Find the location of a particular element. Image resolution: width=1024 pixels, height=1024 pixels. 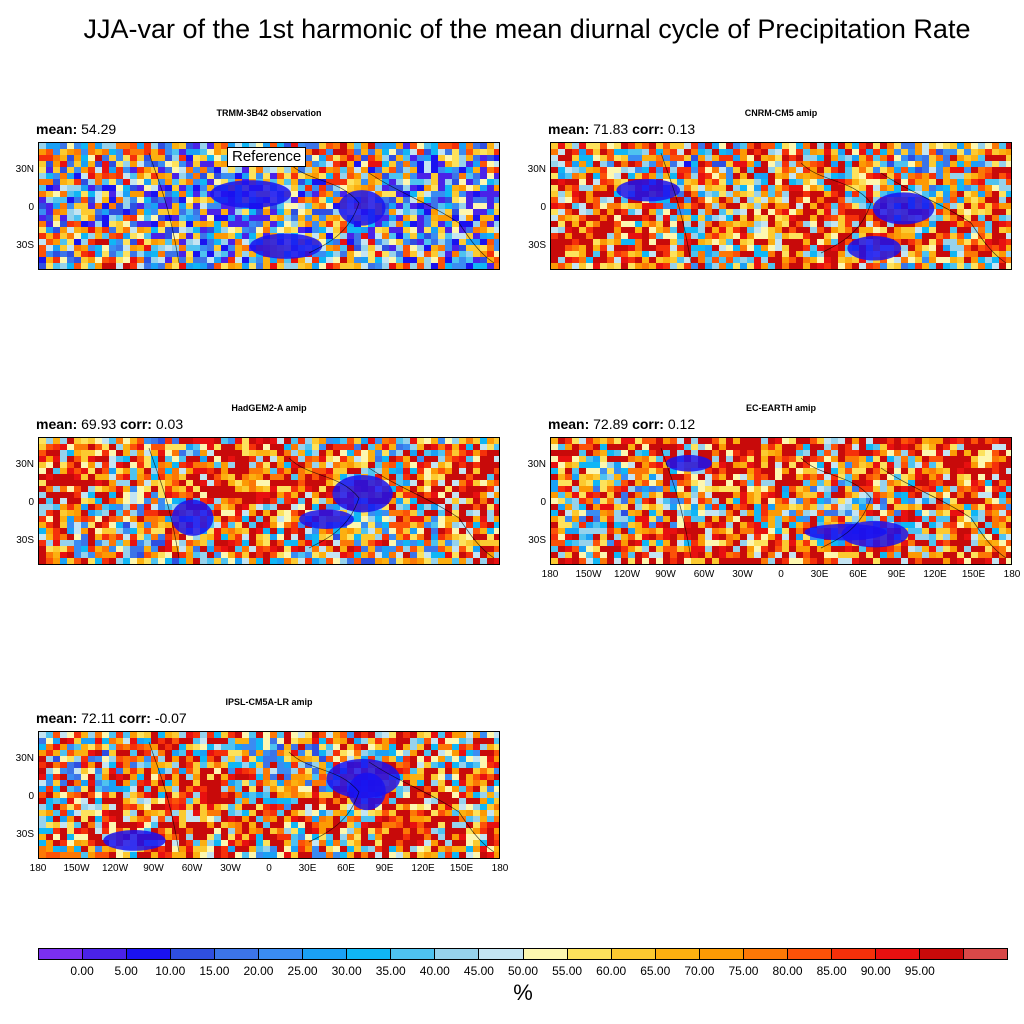

colorbar-label: 75.00 is located at coordinates (743, 971).